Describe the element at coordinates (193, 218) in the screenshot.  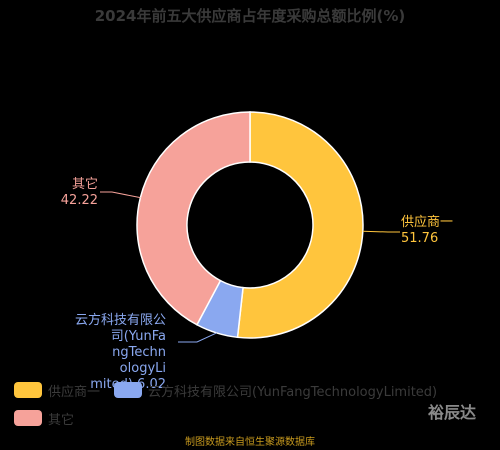
I see `slice-others` at that location.